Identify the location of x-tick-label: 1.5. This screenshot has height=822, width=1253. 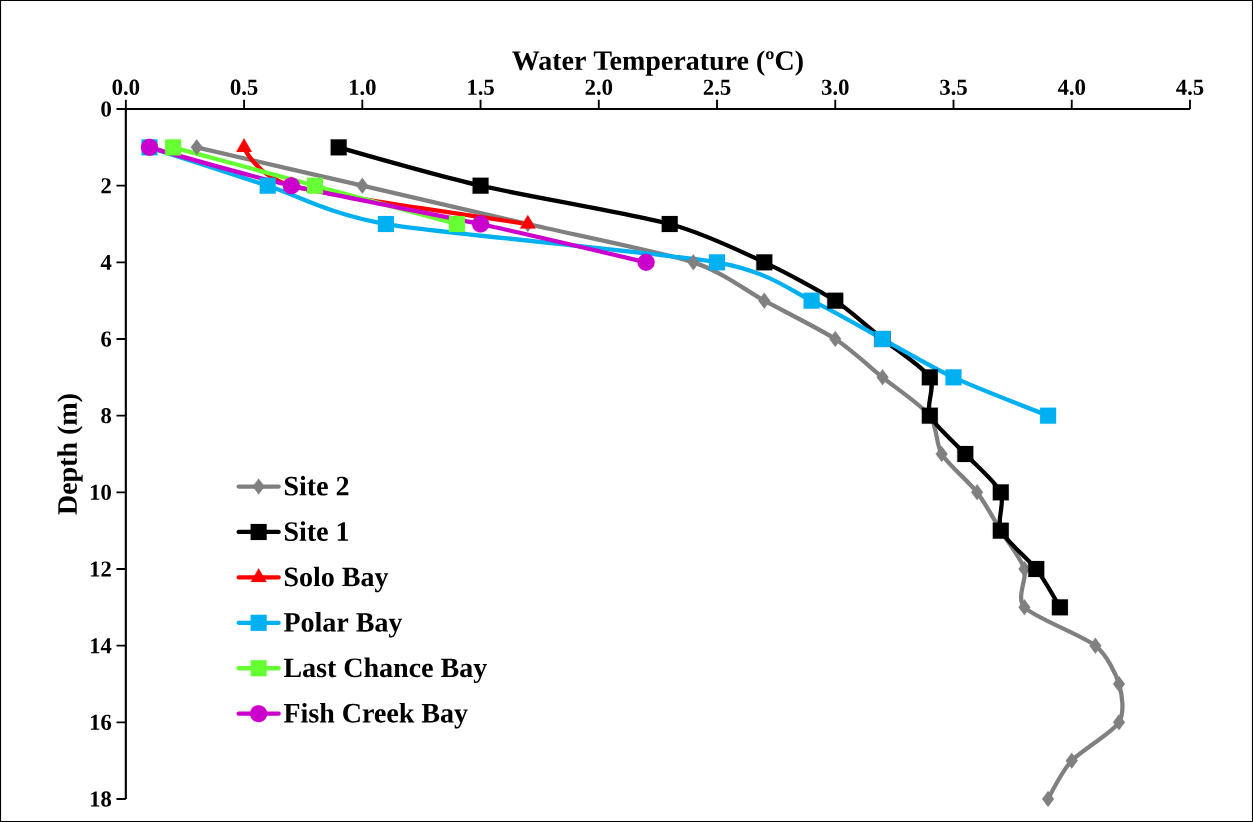
(481, 87).